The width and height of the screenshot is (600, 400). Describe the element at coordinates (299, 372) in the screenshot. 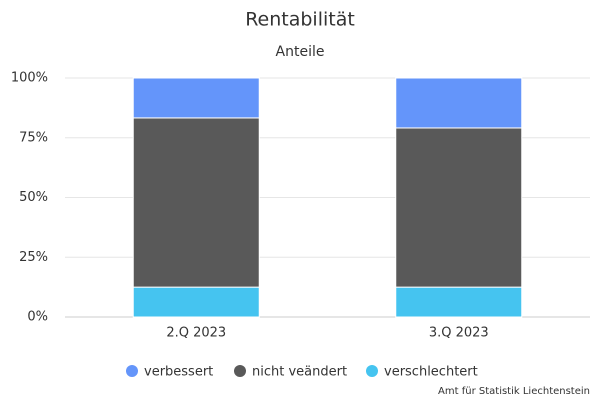

I see `legend-label: nicht veändert` at that location.